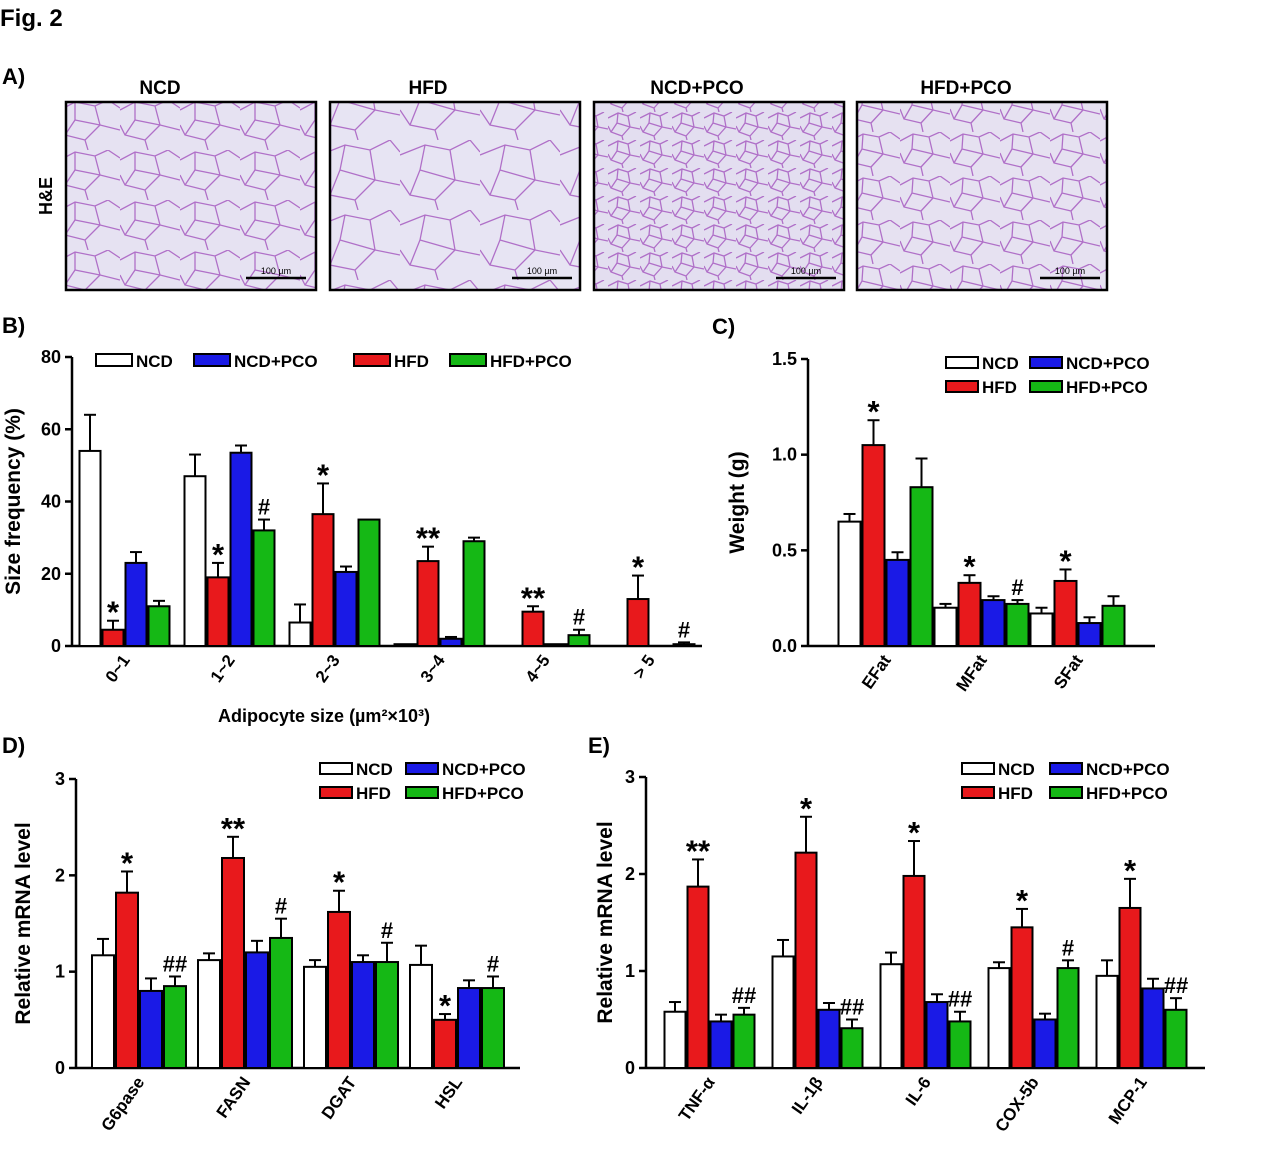 The height and width of the screenshot is (1157, 1268). What do you see at coordinates (697, 1099) in the screenshot?
I see `x-tick-label: TNF-α` at bounding box center [697, 1099].